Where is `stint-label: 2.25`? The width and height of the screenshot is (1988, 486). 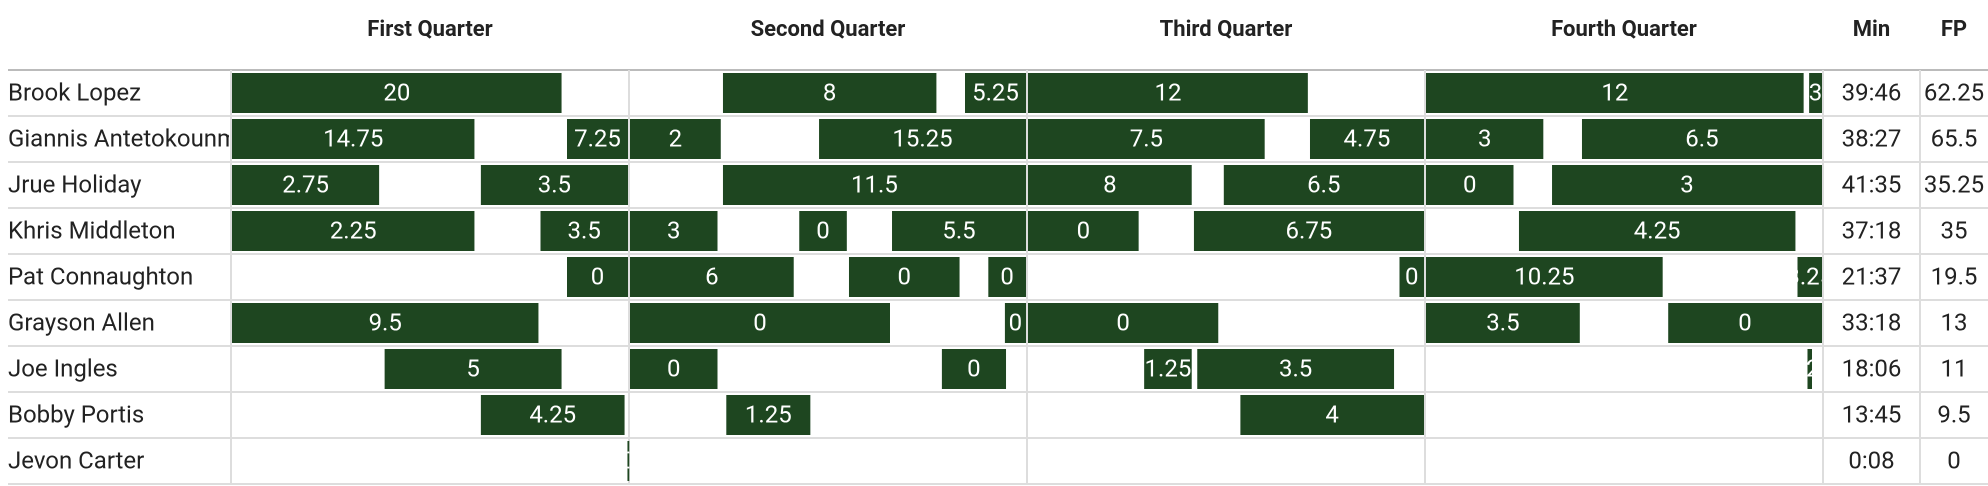 stint-label: 2.25 is located at coordinates (353, 230).